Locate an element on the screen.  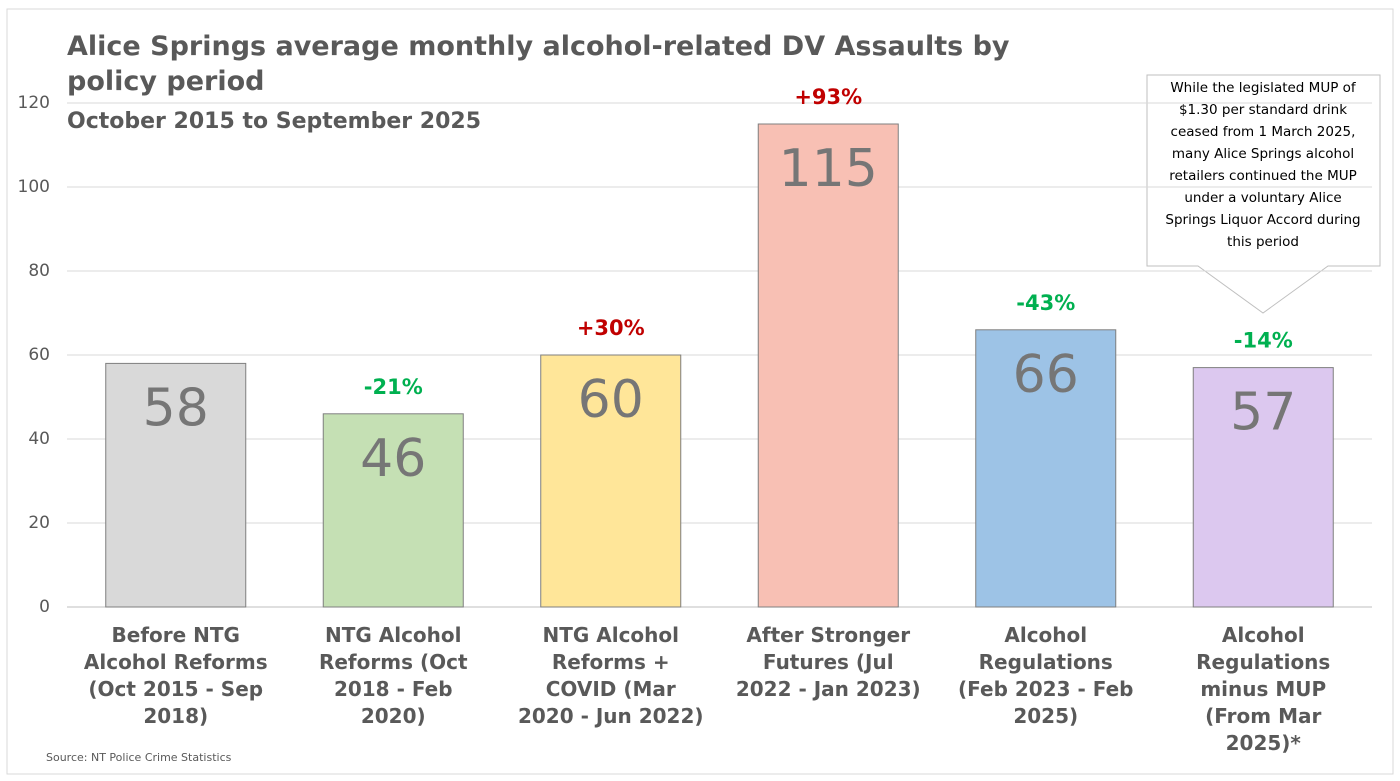
x-tick-label: Alcohol Regulations (Feb 2023 - Feb 2025) is located at coordinates (1045, 675).